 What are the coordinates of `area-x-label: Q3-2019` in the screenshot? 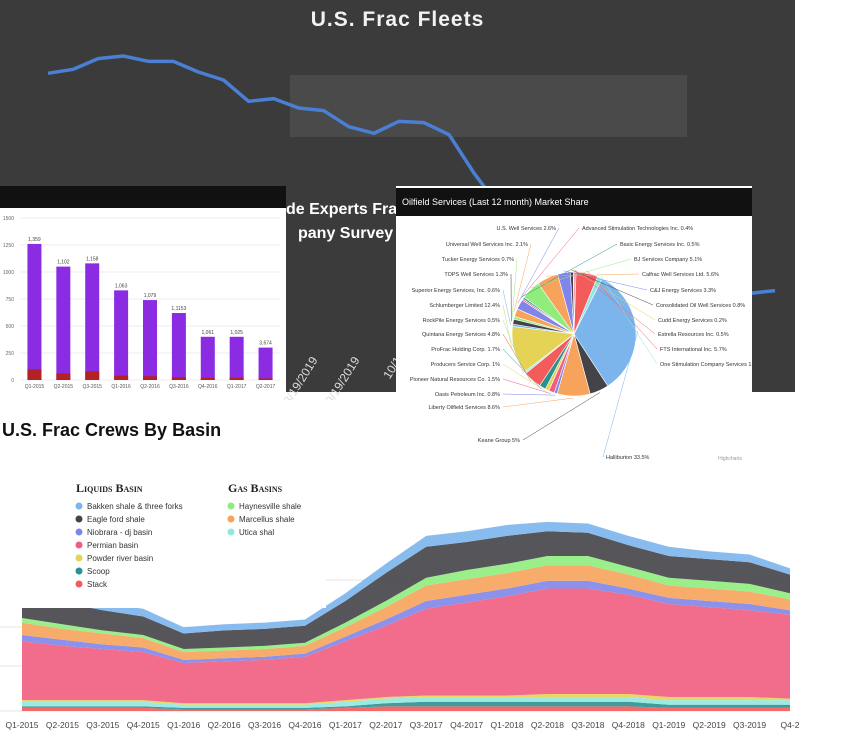 It's located at (749, 725).